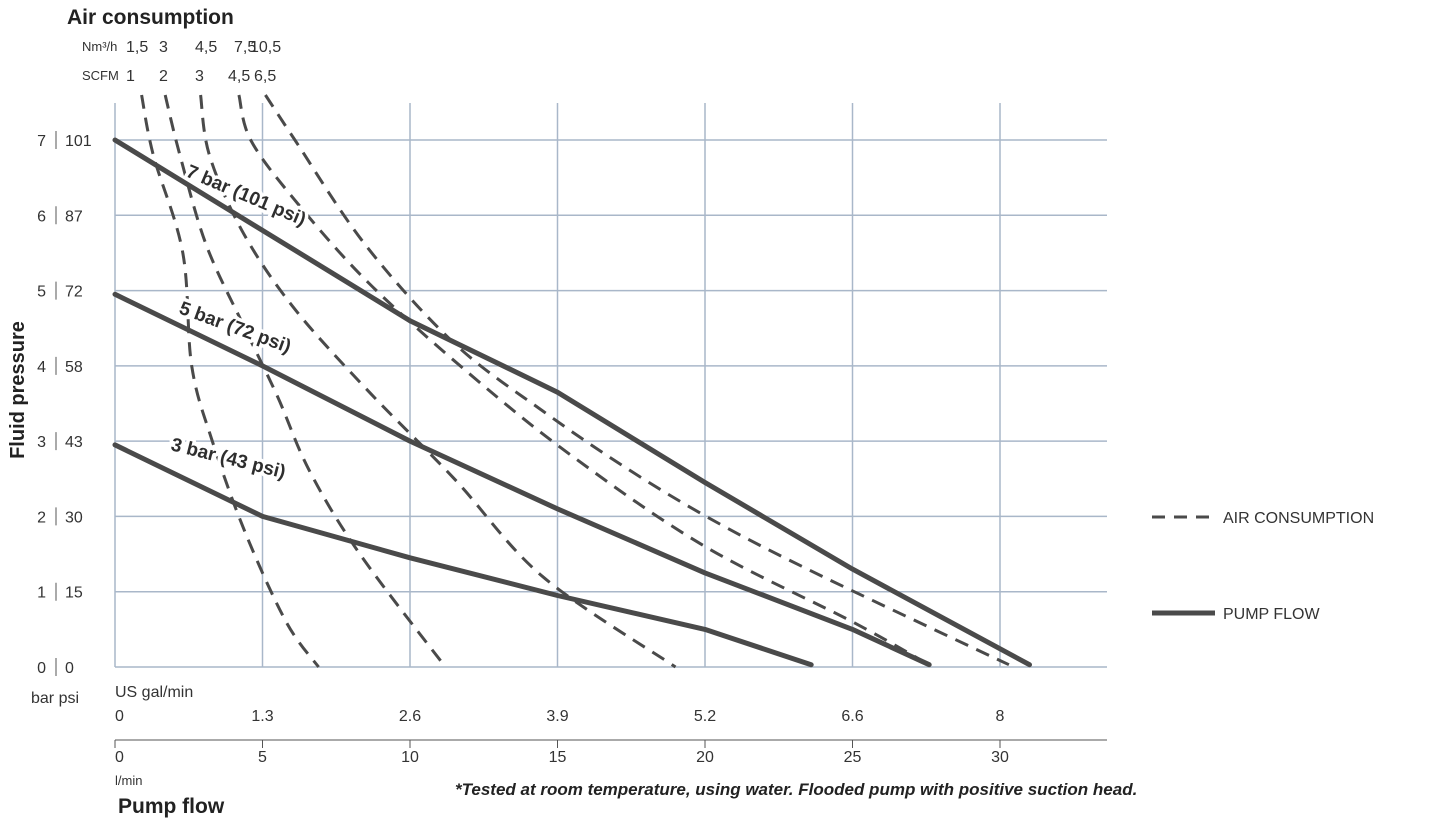 The image size is (1430, 825). What do you see at coordinates (41, 593) in the screenshot?
I see `y-tick-bar: 1` at bounding box center [41, 593].